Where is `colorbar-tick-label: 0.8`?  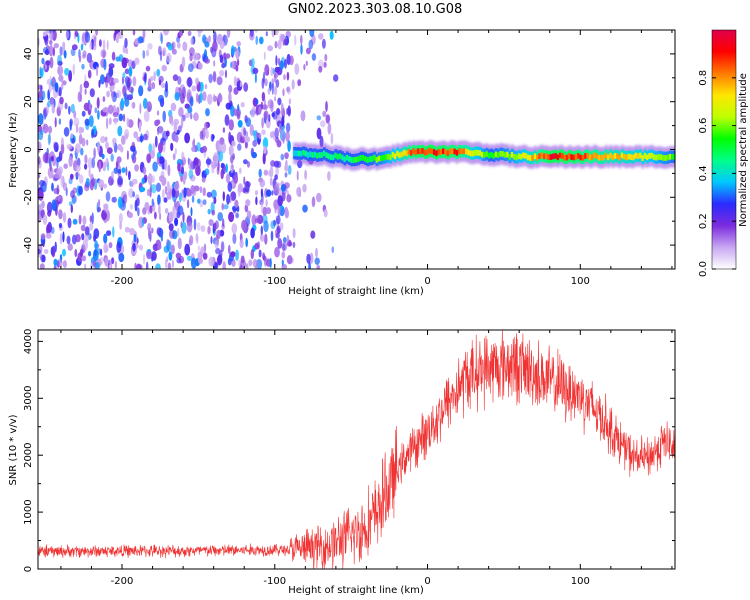 colorbar-tick-label: 0.8 is located at coordinates (703, 78).